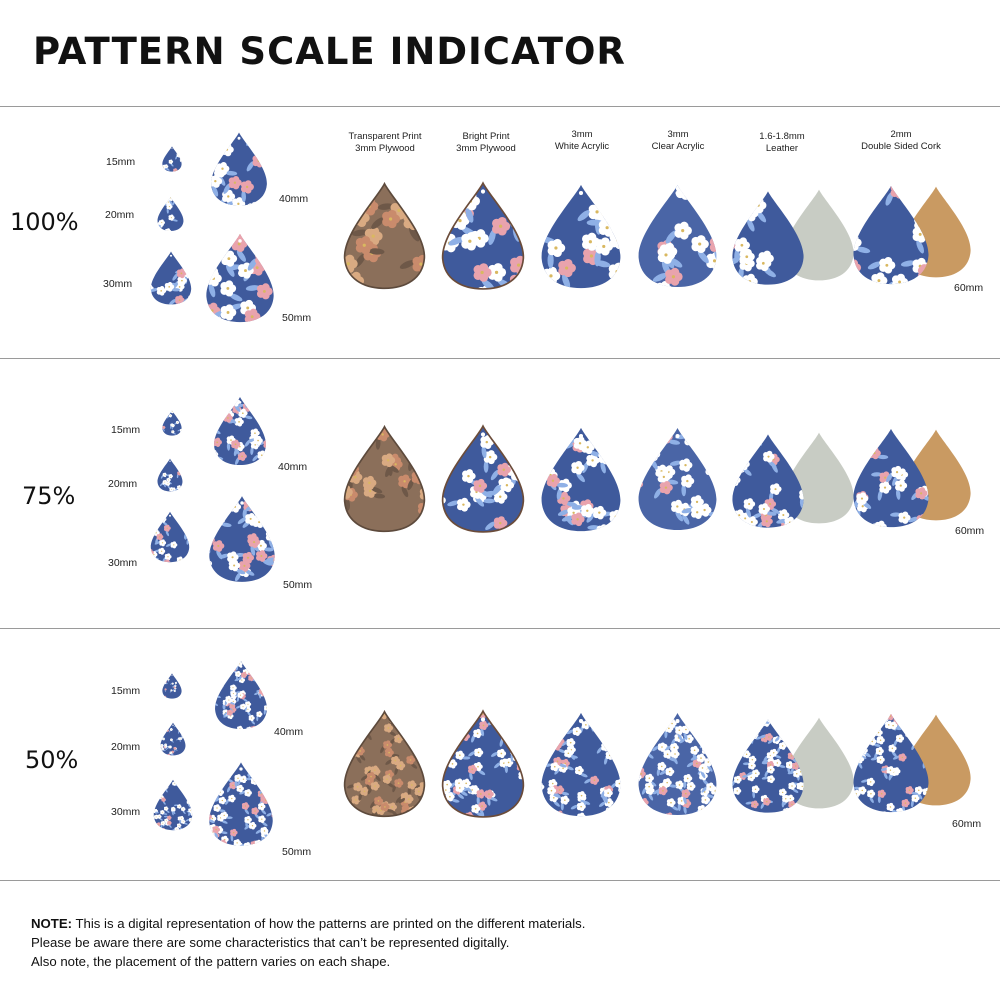  I want to click on scale-label-50: 50%, so click(52, 760).